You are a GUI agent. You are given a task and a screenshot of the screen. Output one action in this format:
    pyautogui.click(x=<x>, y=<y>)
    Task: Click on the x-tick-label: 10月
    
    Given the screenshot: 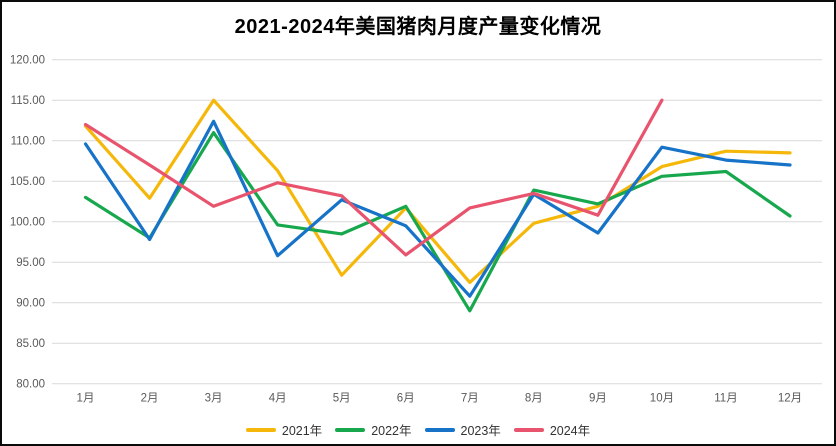 What is the action you would take?
    pyautogui.click(x=662, y=399)
    